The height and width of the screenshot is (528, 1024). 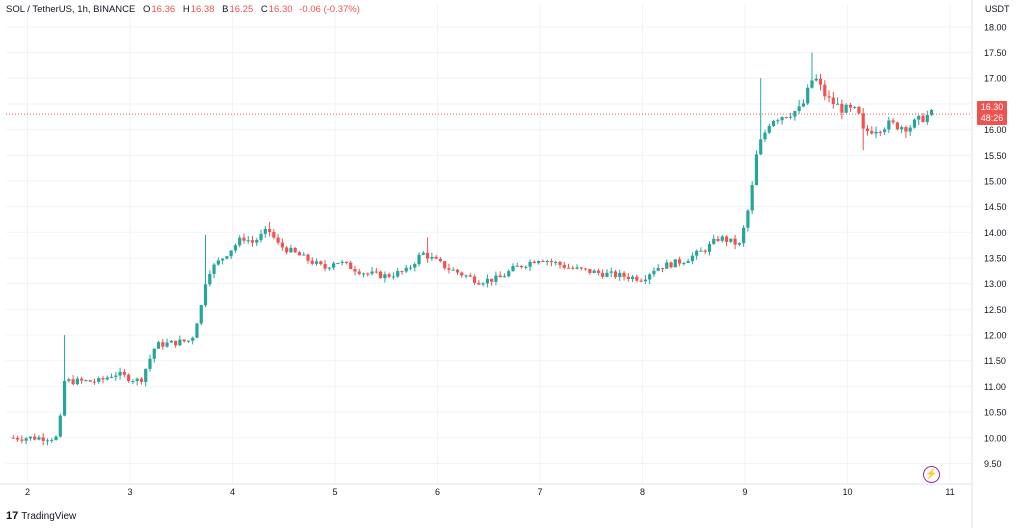 What do you see at coordinates (329, 9) in the screenshot?
I see `change-value: -0.06 (-0.37%)` at bounding box center [329, 9].